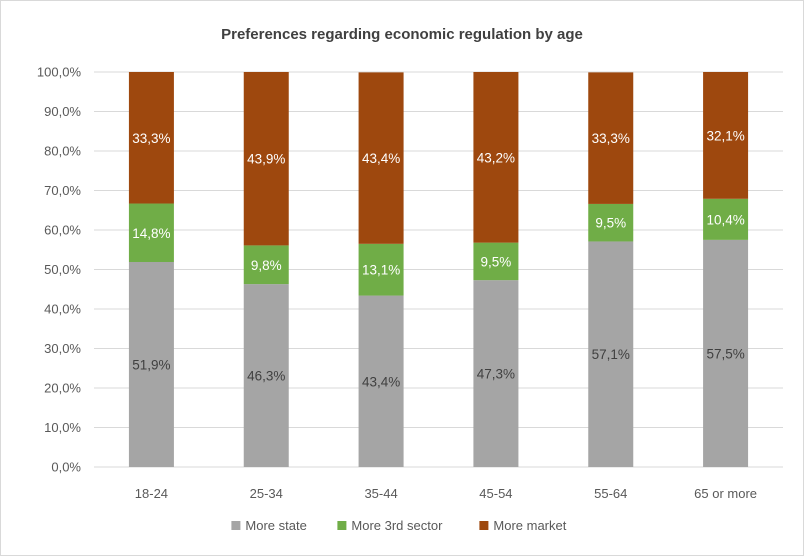 The height and width of the screenshot is (556, 804). What do you see at coordinates (59, 72) in the screenshot?
I see `y-tick-label: 100,0%` at bounding box center [59, 72].